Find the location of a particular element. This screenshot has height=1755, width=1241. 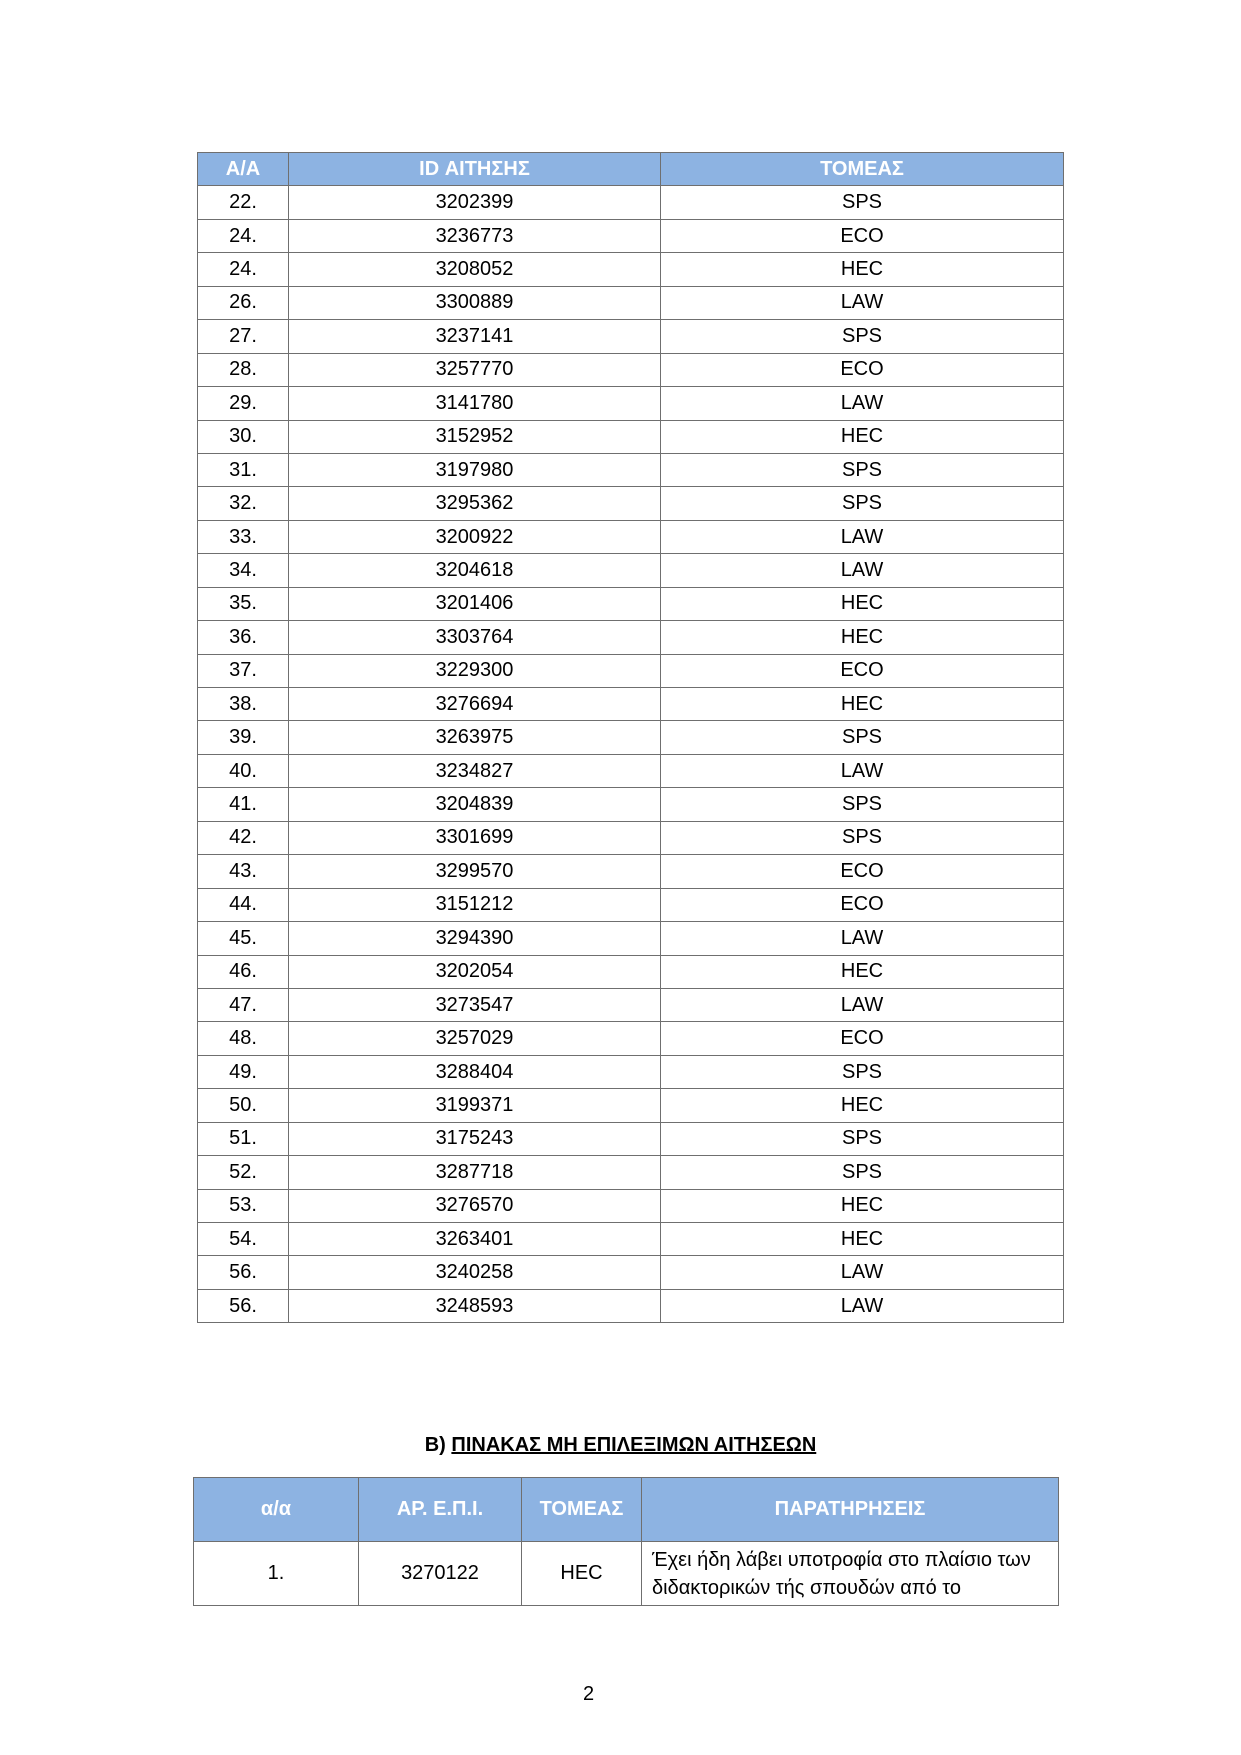

table-header-row: α/α ΑΡ. Ε.Π.Ι. ΤΟΜΕΑΣ ΠΑΡΑΤΗΡΗΣΕΙΣ is located at coordinates (626, 1509).